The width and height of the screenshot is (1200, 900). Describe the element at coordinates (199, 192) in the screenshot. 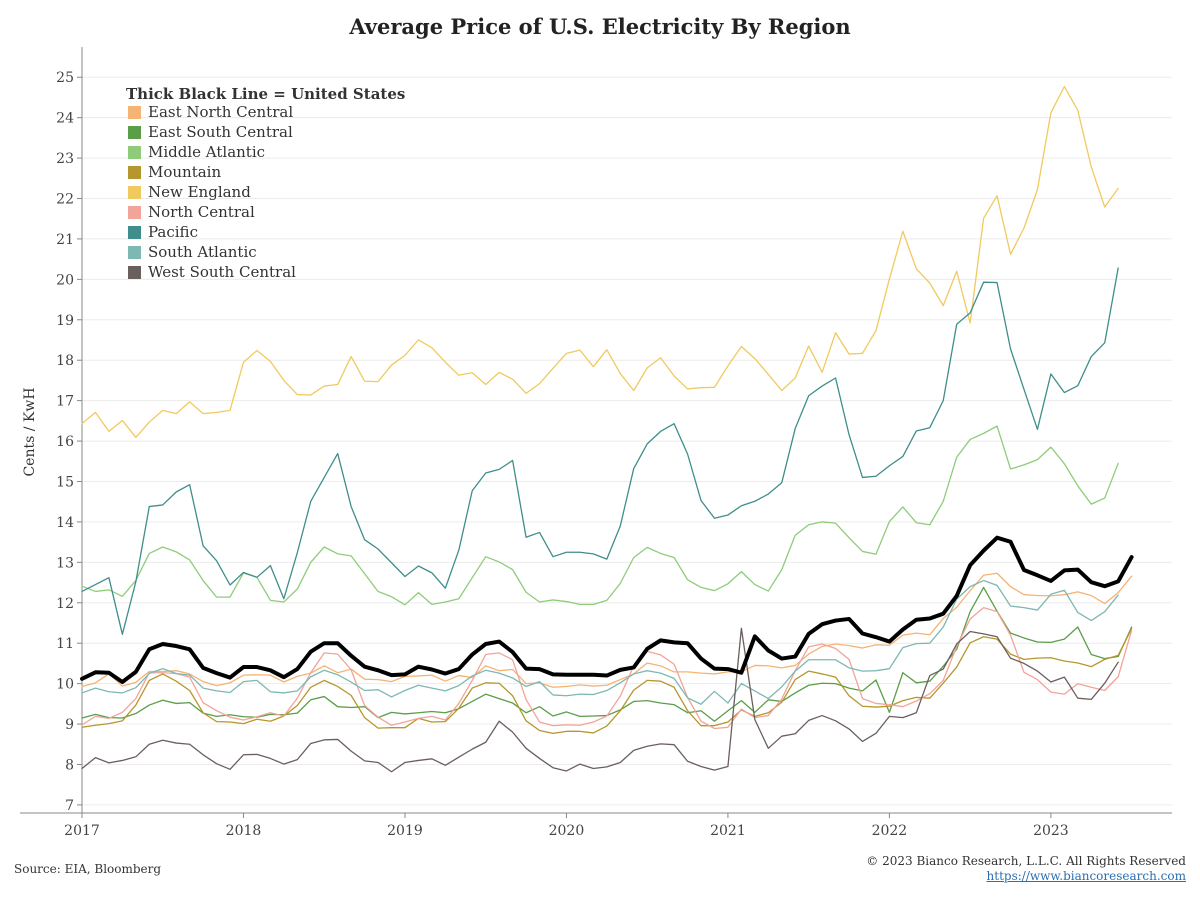

I see `legend-label: New England` at that location.